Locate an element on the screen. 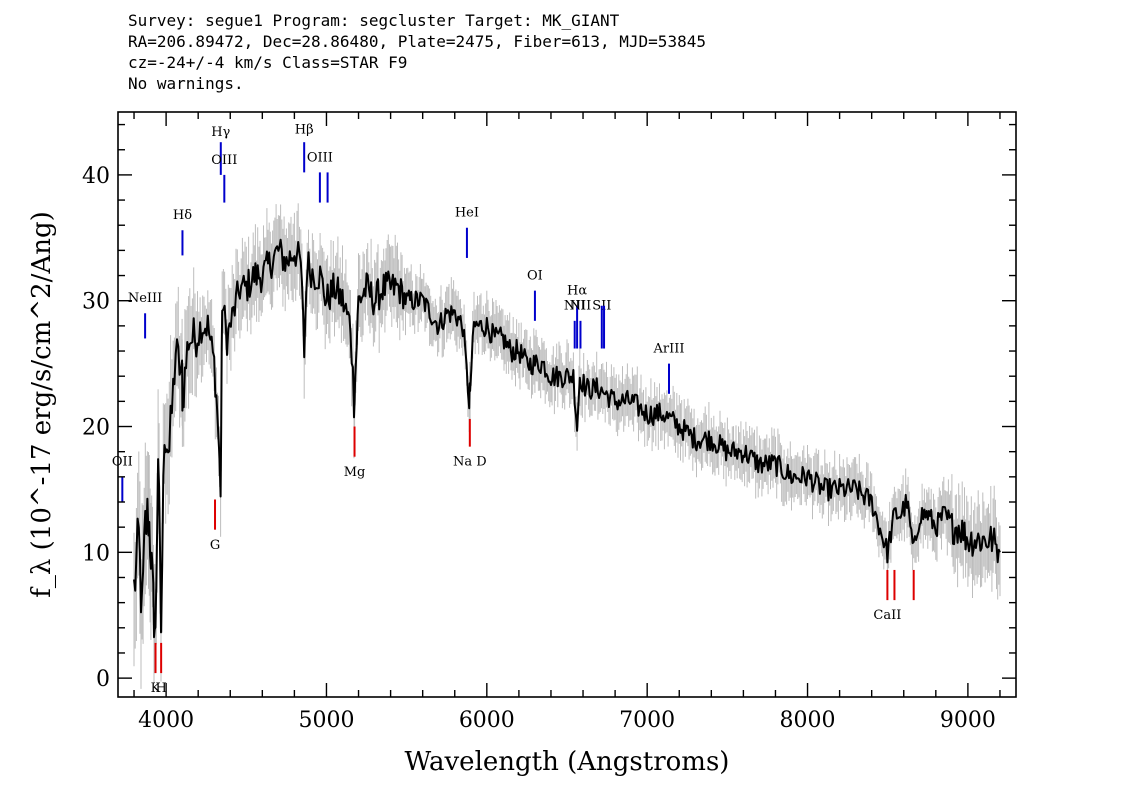  emission-line-label: Hα is located at coordinates (577, 291).